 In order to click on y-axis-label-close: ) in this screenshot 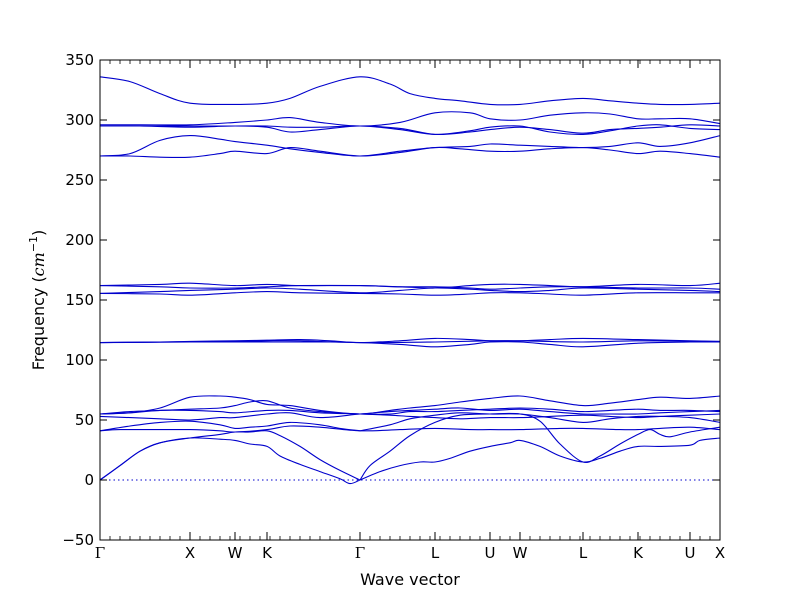, I will do `click(38, 233)`.